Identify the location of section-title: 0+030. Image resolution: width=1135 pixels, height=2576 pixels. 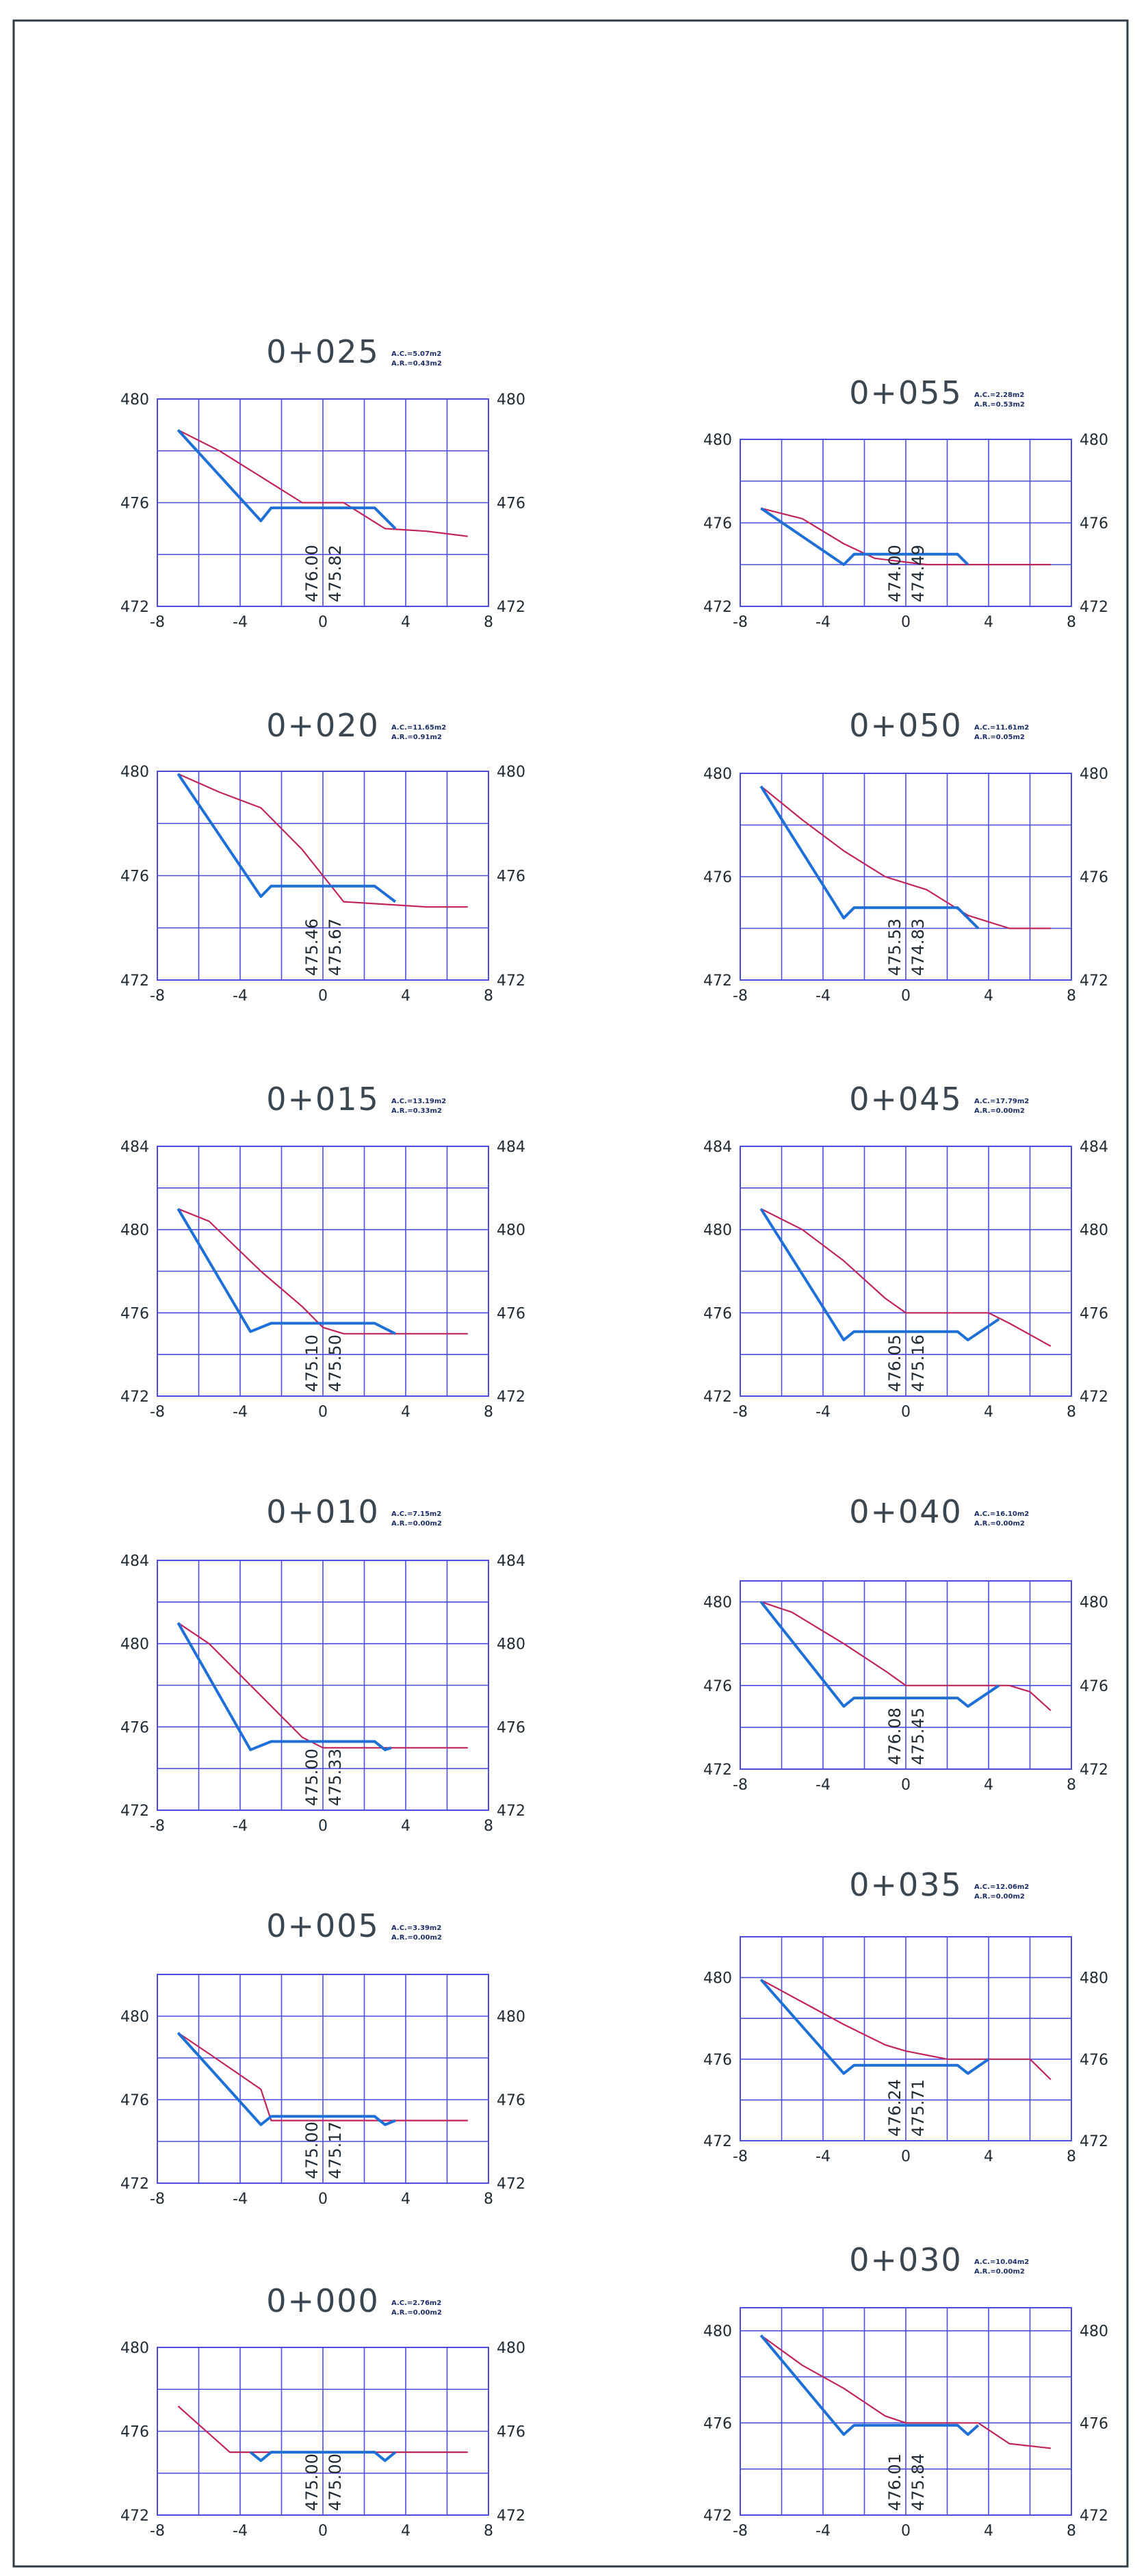
(906, 2259).